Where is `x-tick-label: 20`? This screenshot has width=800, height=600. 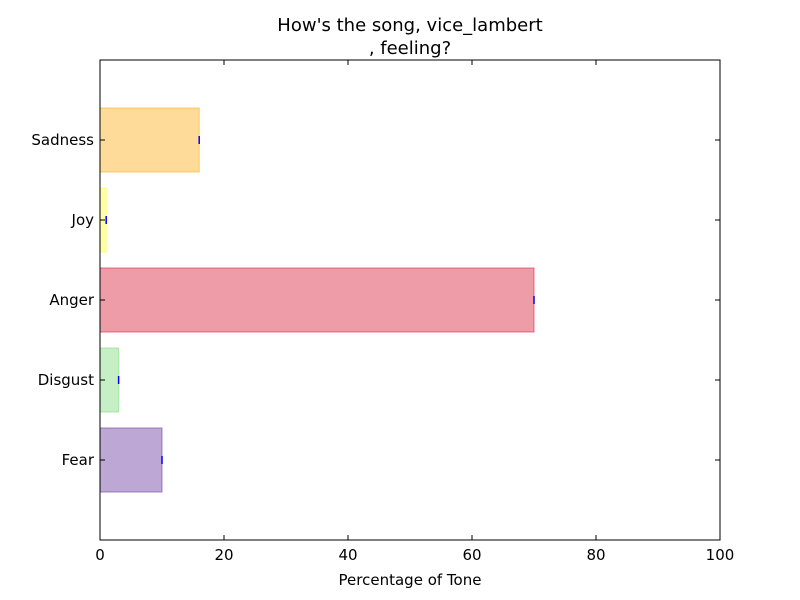 x-tick-label: 20 is located at coordinates (223, 555).